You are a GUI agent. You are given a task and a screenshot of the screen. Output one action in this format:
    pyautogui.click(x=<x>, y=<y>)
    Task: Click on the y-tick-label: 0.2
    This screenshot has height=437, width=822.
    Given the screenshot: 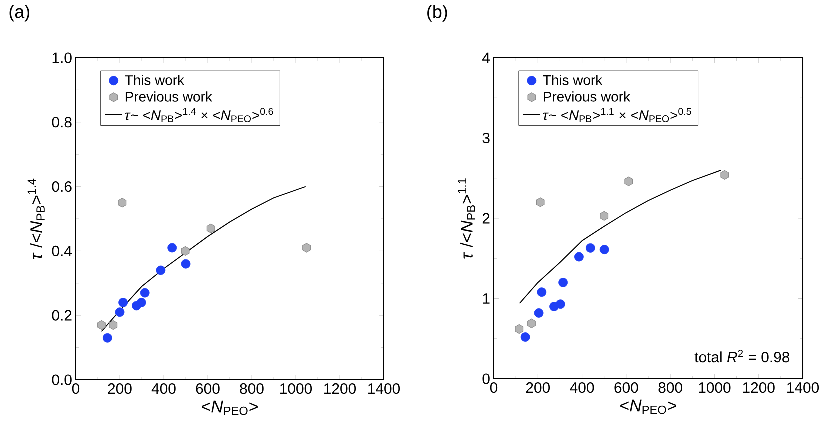 What is the action you would take?
    pyautogui.click(x=62, y=315)
    